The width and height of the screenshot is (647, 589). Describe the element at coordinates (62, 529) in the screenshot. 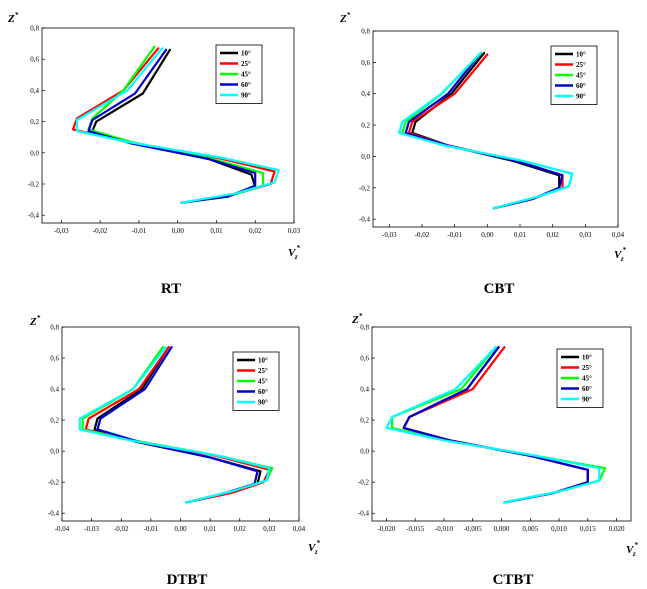

I see `x-tick-label: -0,04` at that location.